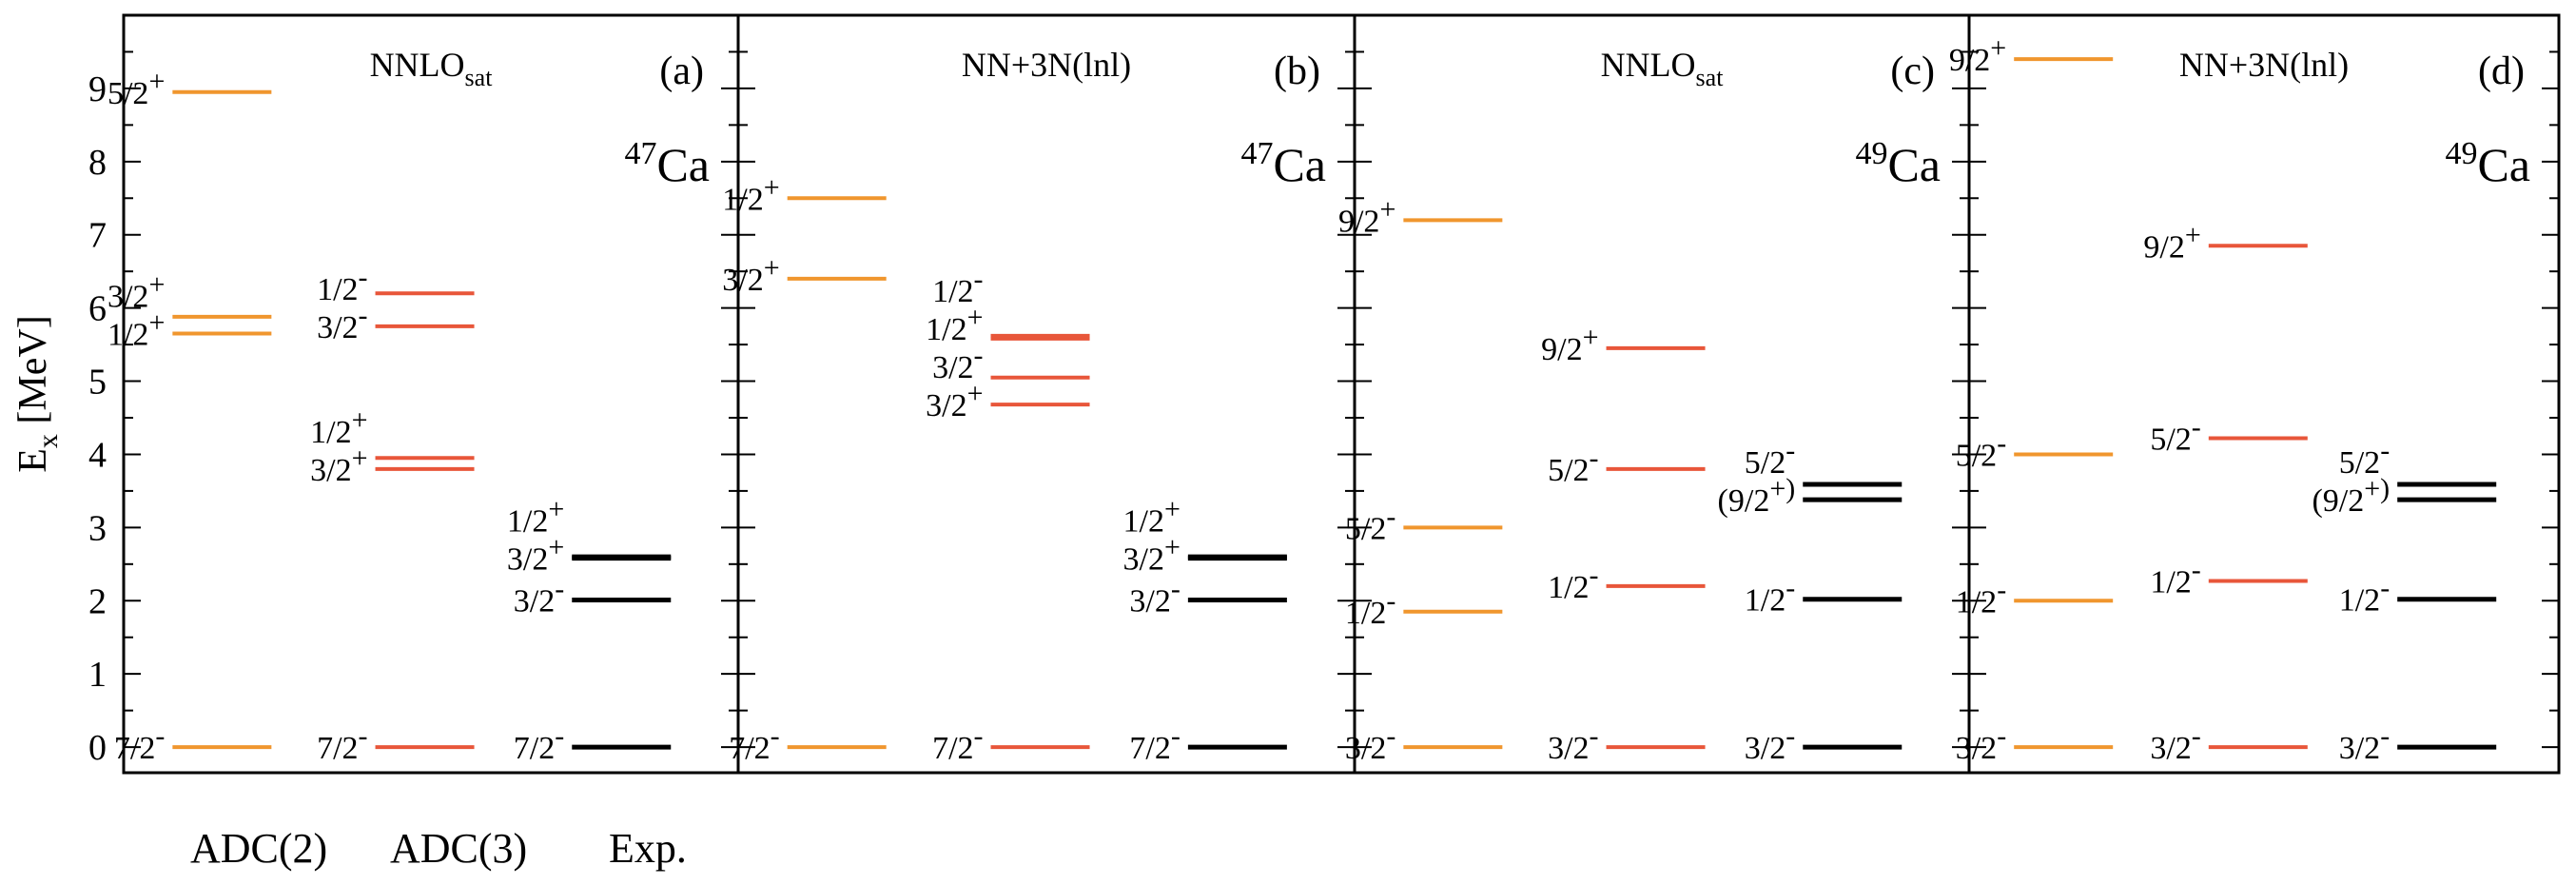 The image size is (2576, 885). What do you see at coordinates (33, 375) in the screenshot?
I see `y-axis-title-unit: [MeV]` at bounding box center [33, 375].